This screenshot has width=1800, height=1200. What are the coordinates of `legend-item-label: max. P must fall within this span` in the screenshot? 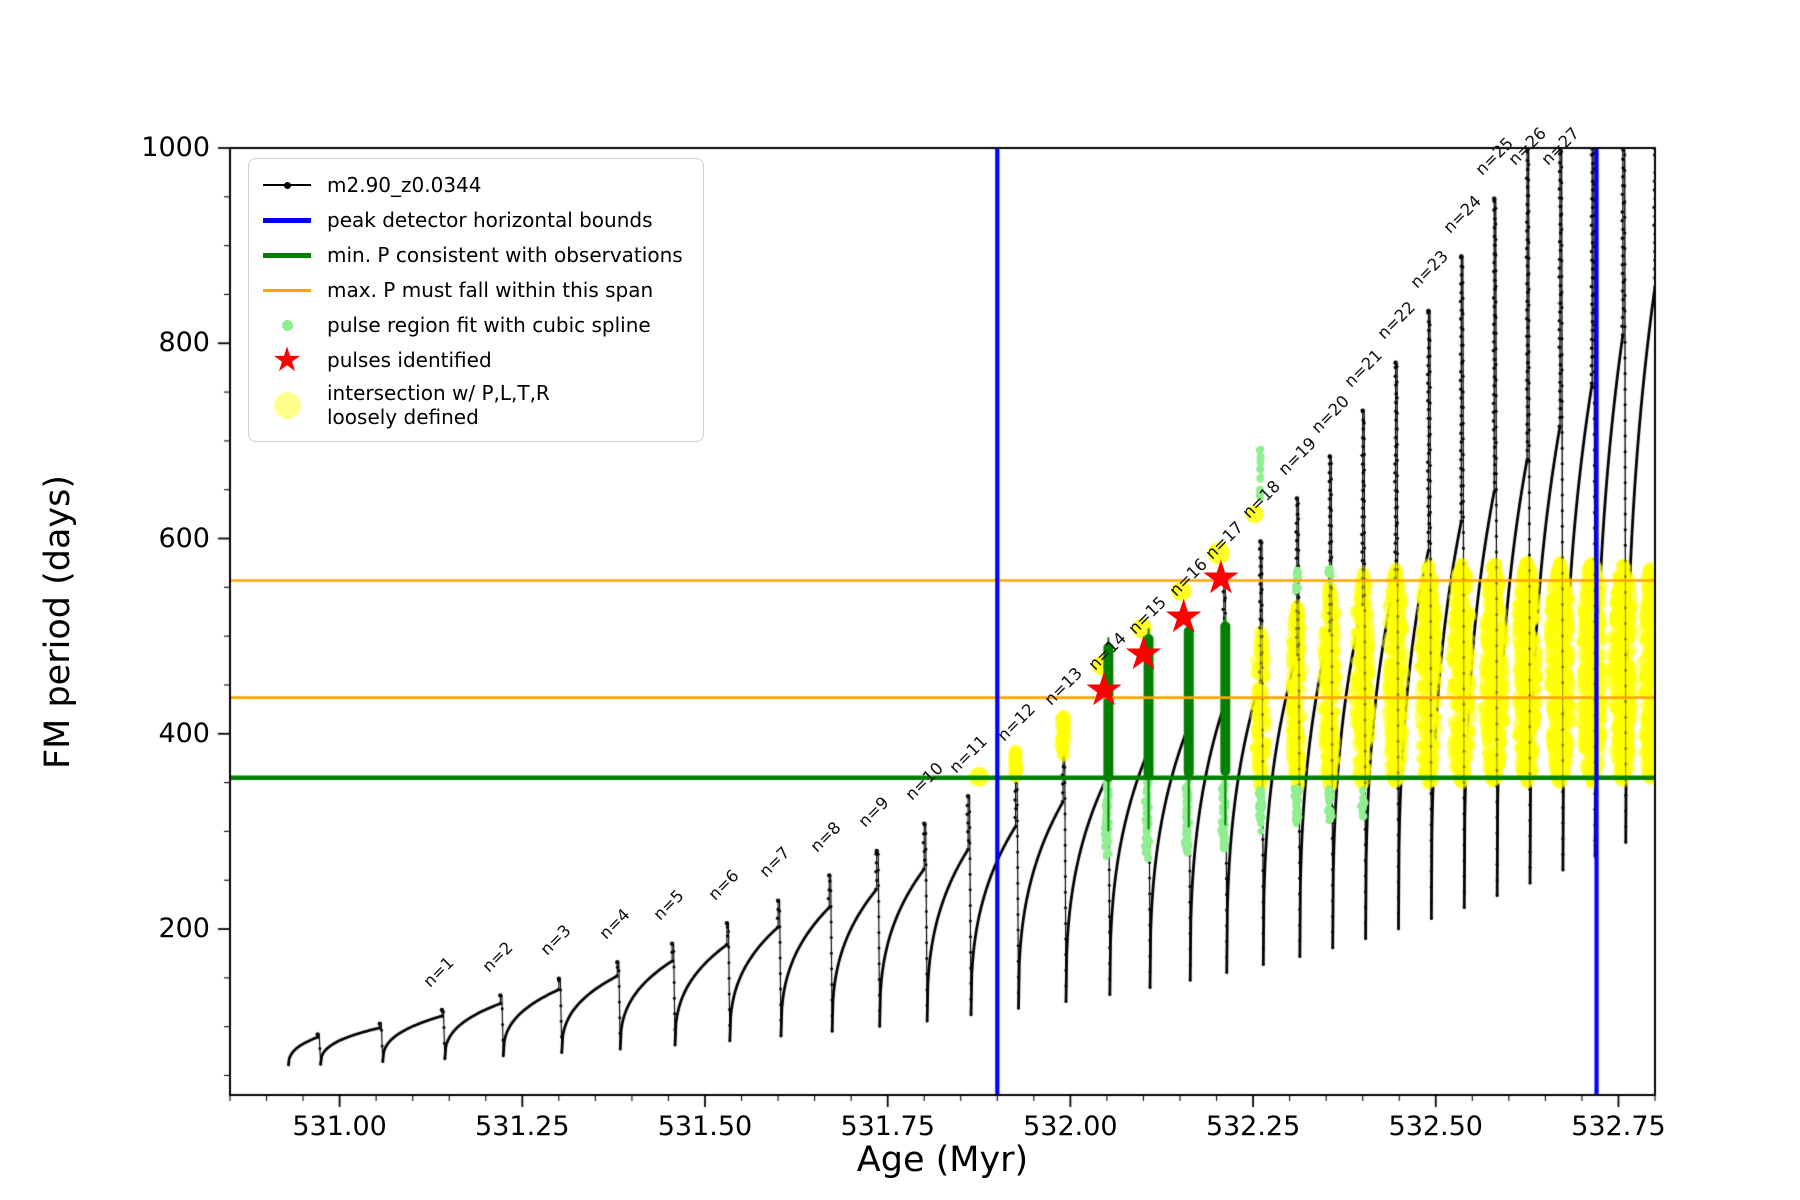 It's located at (490, 290).